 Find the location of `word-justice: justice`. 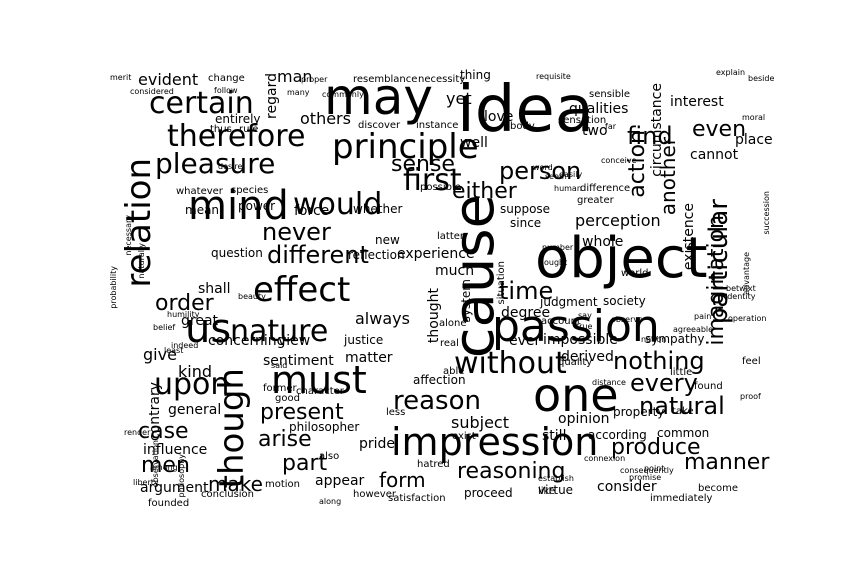

word-justice: justice is located at coordinates (364, 340).